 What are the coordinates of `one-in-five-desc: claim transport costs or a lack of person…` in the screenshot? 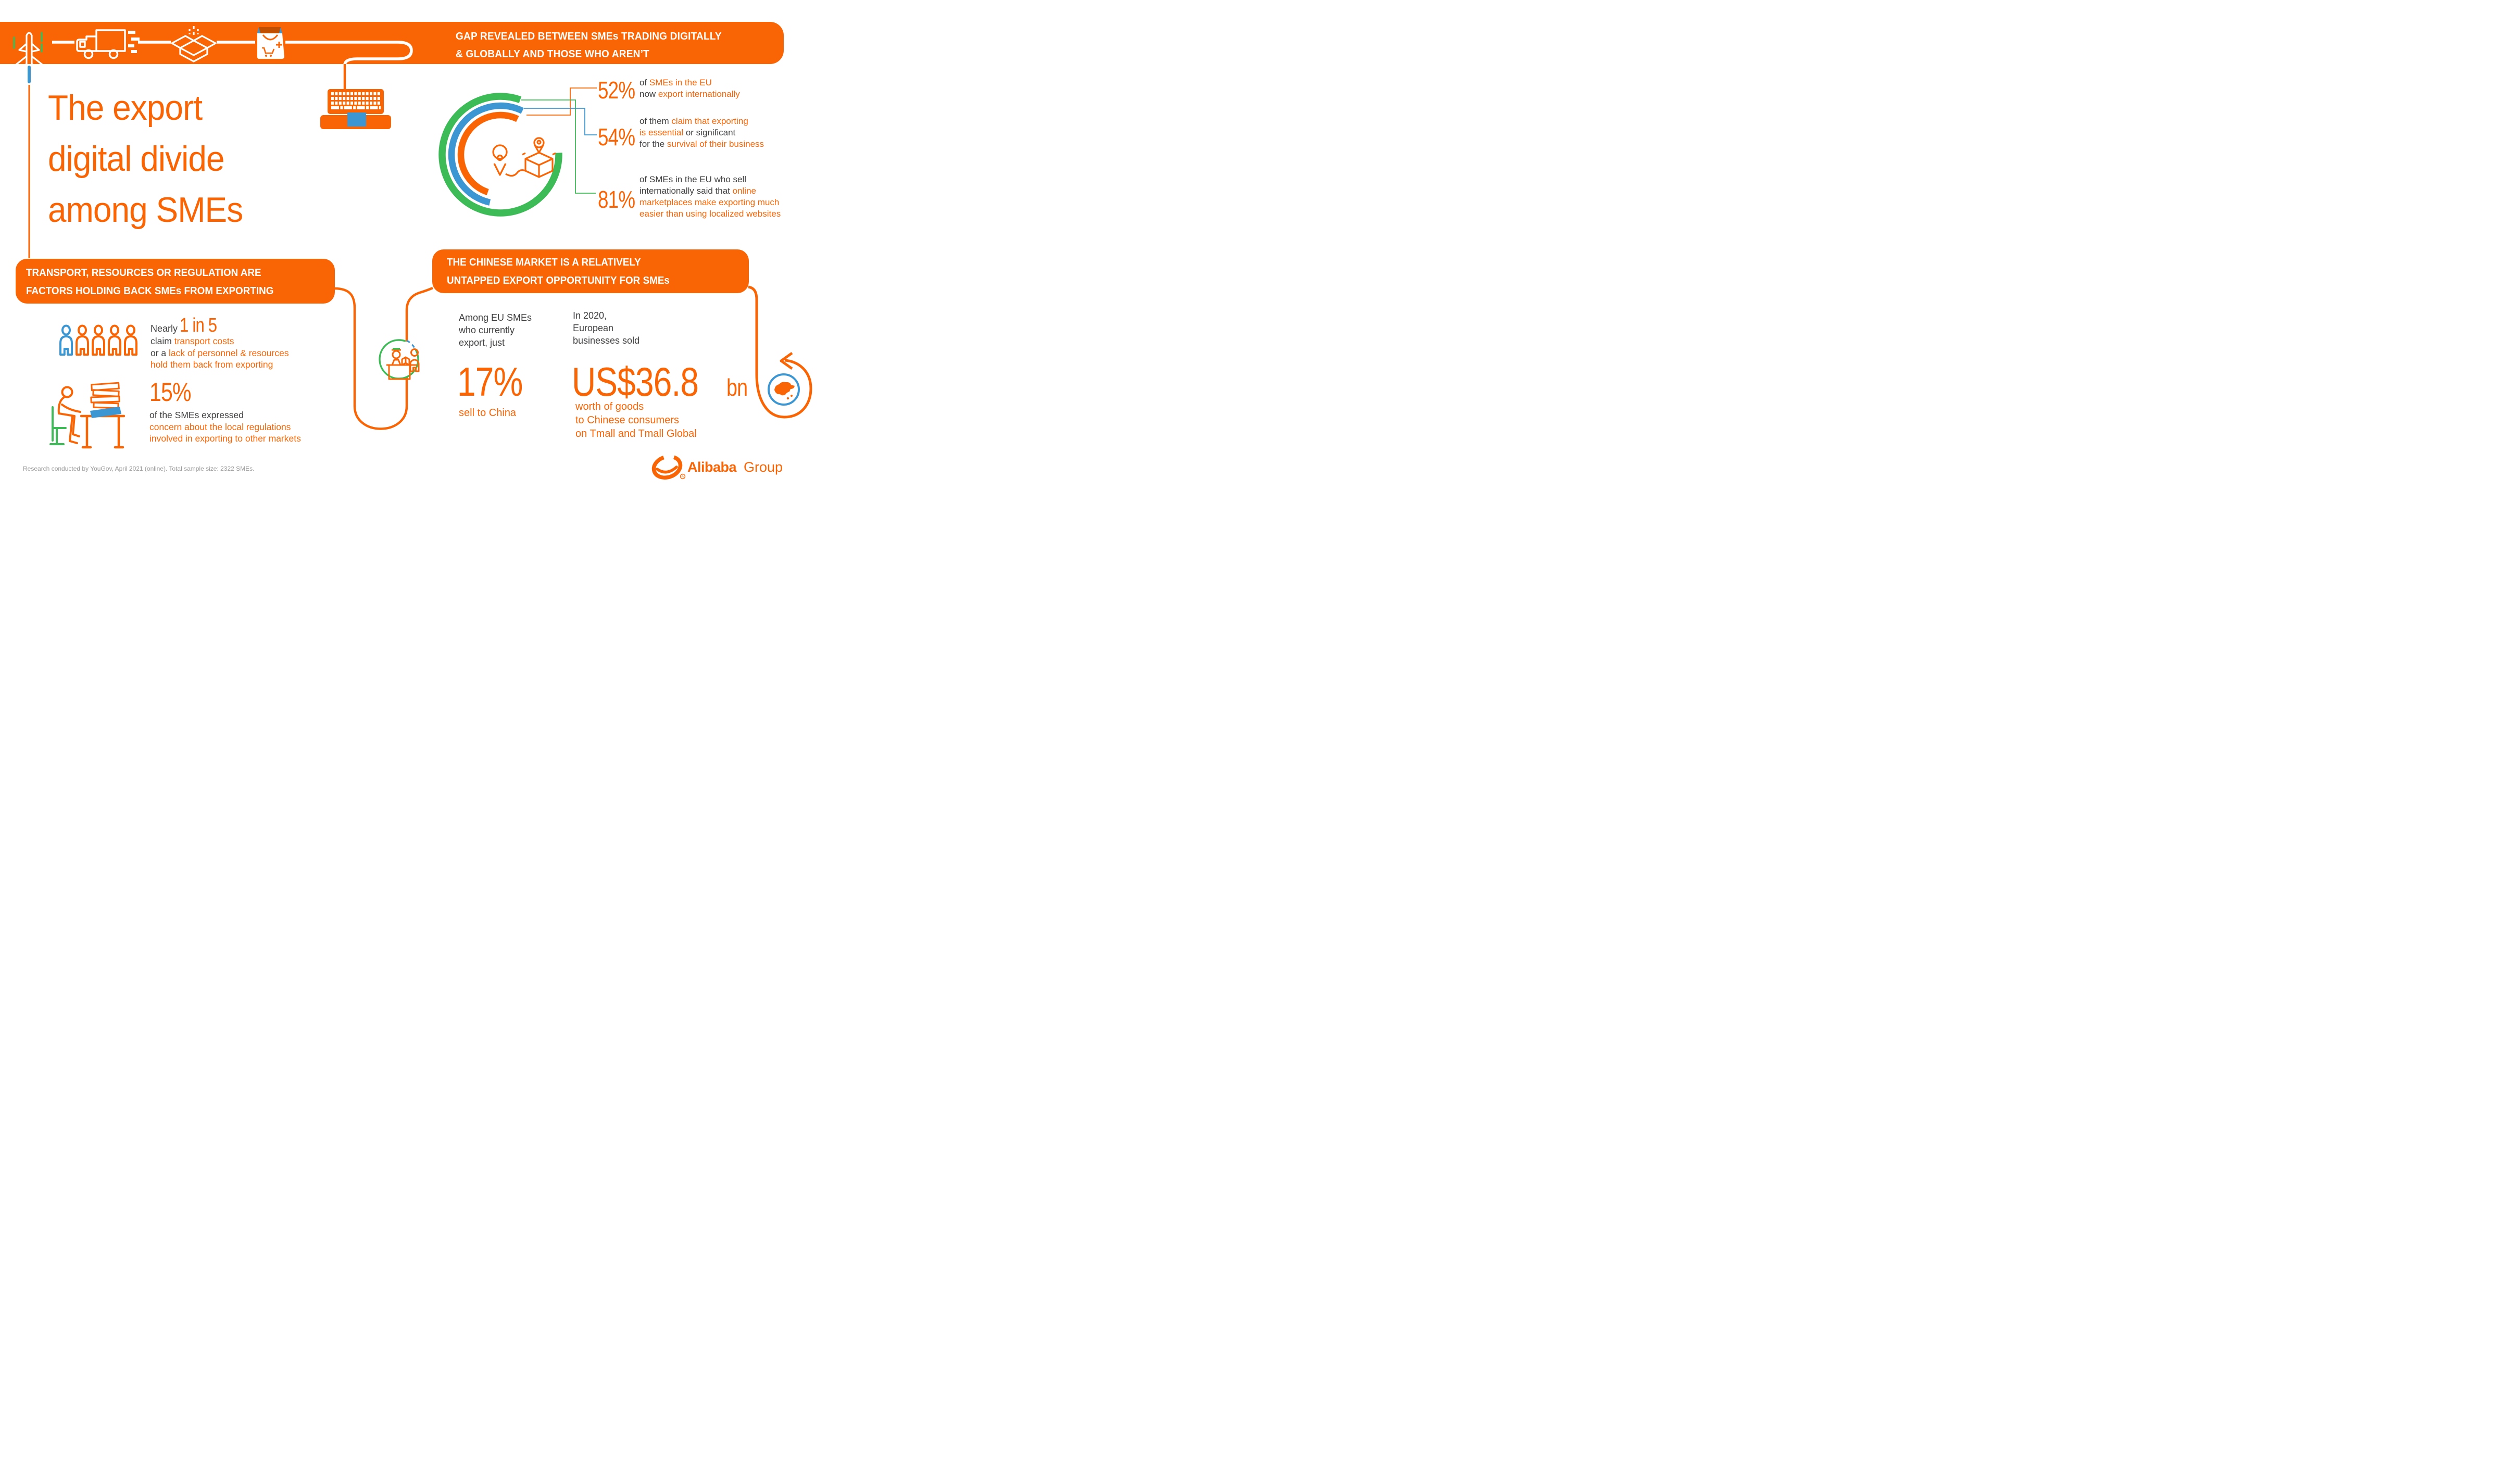 It's located at (219, 353).